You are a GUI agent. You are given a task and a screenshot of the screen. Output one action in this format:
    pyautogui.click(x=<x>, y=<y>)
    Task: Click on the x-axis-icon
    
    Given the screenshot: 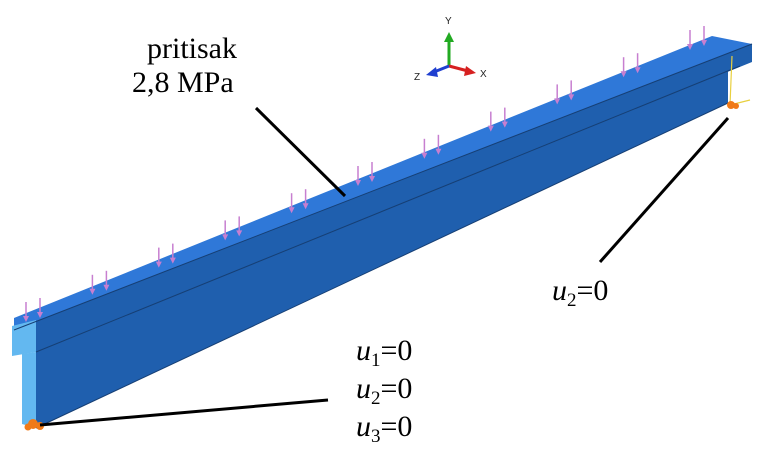 What is the action you would take?
    pyautogui.click(x=458, y=68)
    